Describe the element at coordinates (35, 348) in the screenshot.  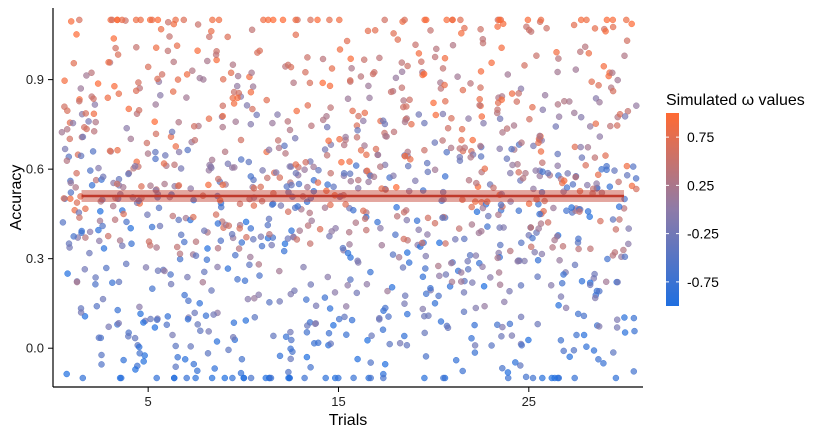
I see `y-tick-label: 0.0` at that location.